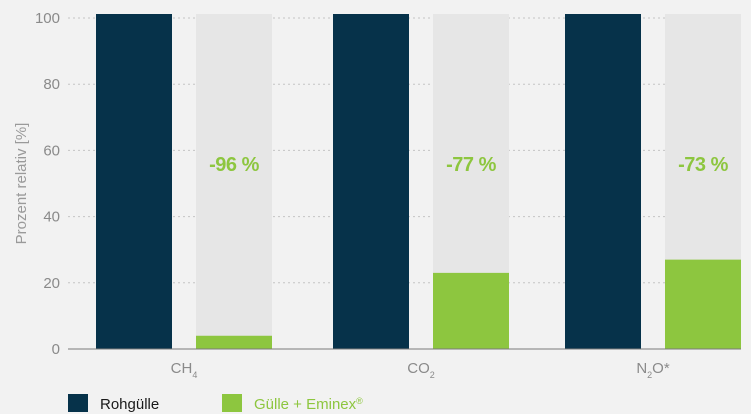 Image resolution: width=751 pixels, height=414 pixels. I want to click on legend-label: Gülle + Eminex®, so click(308, 404).